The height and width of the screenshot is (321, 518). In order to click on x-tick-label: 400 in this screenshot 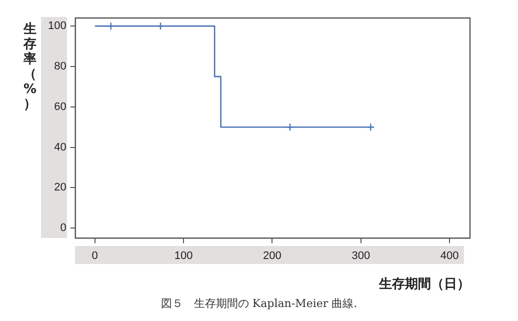, I will do `click(449, 256)`.